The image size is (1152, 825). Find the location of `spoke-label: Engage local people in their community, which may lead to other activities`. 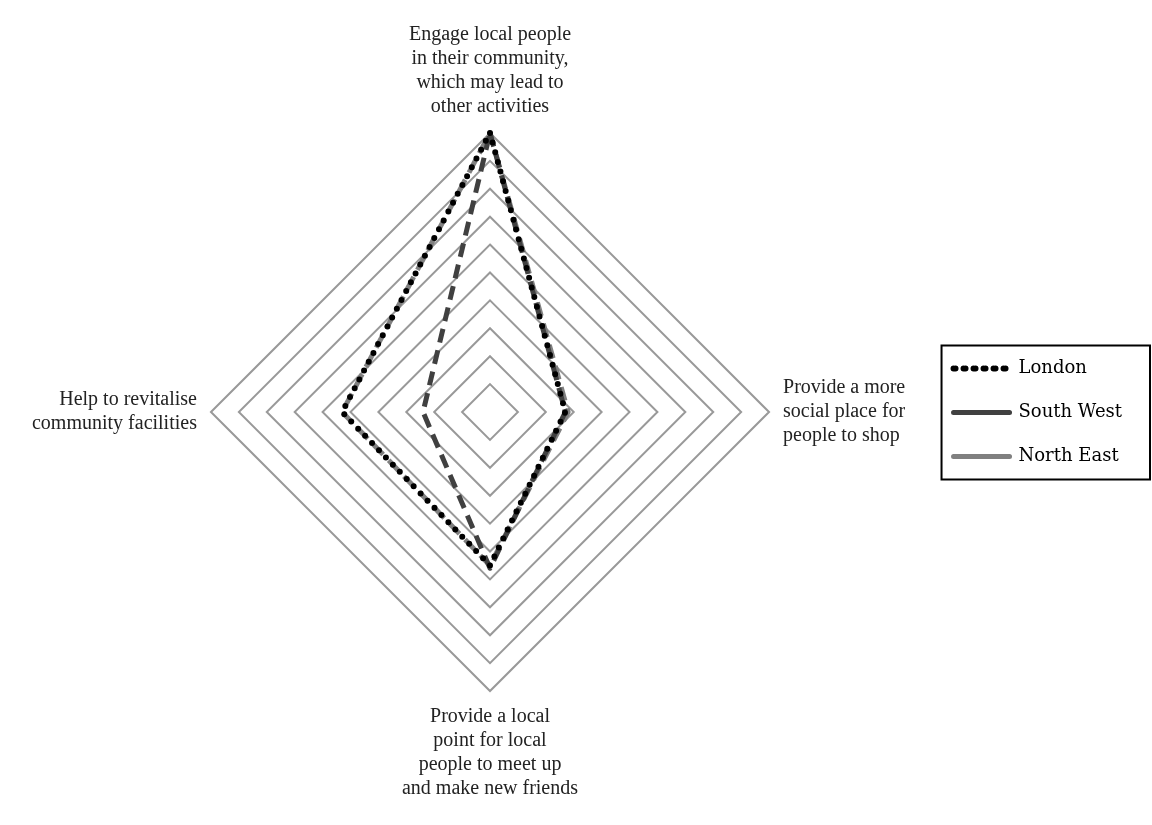

spoke-label: Engage local people in their community, which may lead to other activities is located at coordinates (490, 69).